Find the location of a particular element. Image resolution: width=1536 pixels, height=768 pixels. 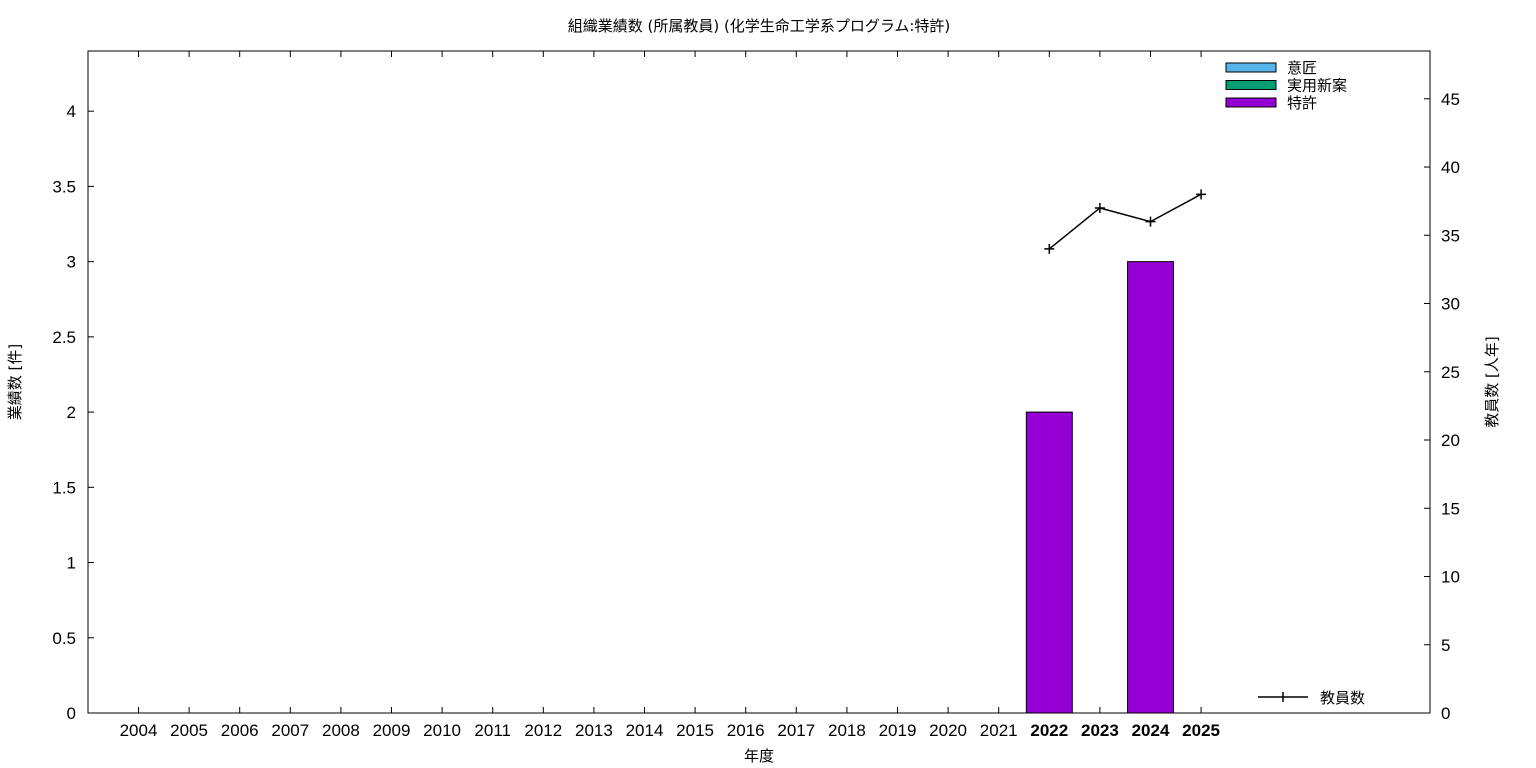

x-tick-label: 2016 is located at coordinates (746, 730).